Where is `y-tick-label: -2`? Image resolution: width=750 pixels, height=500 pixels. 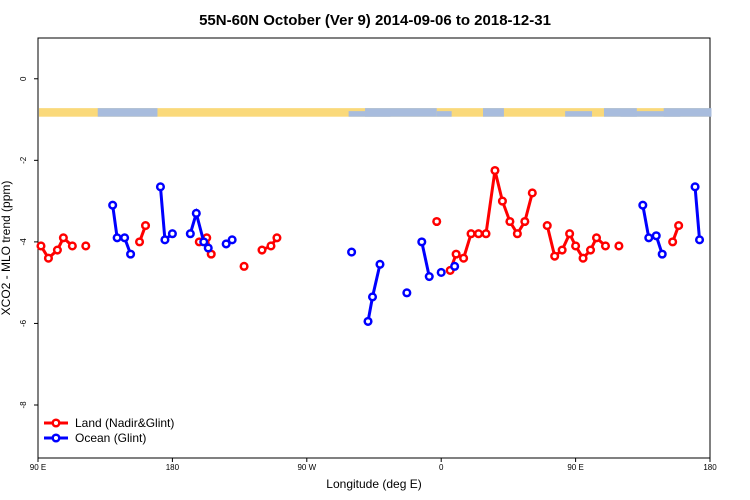
y-tick-label: -2 is located at coordinates (23, 160).